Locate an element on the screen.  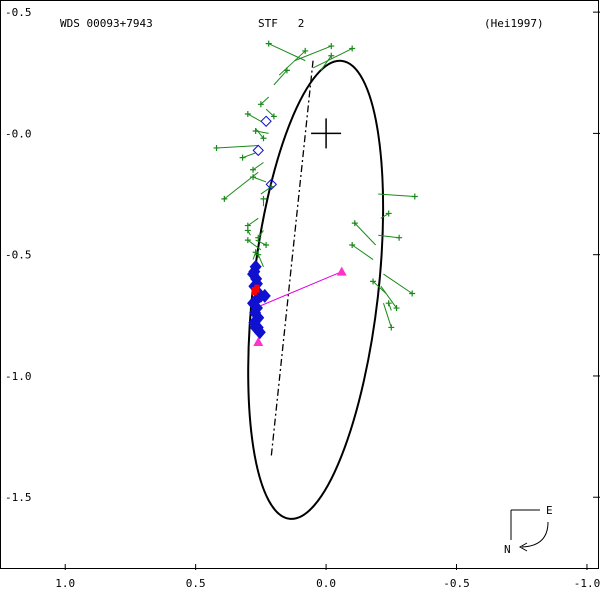
current-position-marker is located at coordinates (341, 271).